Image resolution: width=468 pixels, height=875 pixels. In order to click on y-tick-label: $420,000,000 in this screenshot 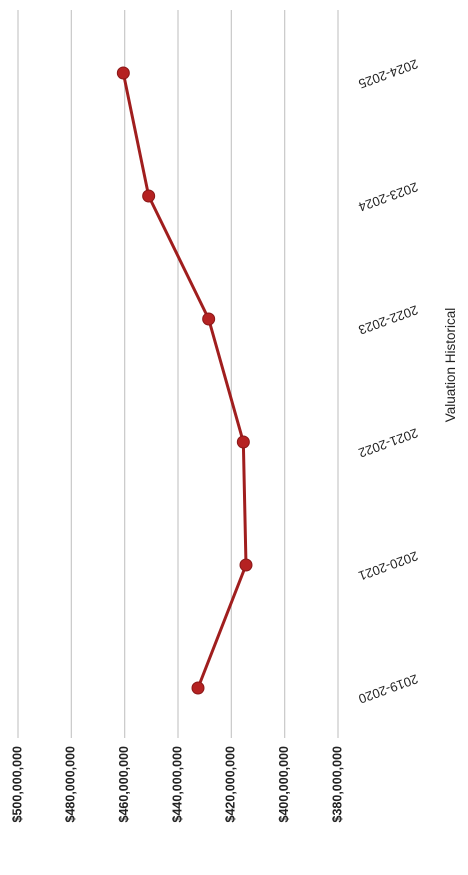, I will do `click(231, 784)`.